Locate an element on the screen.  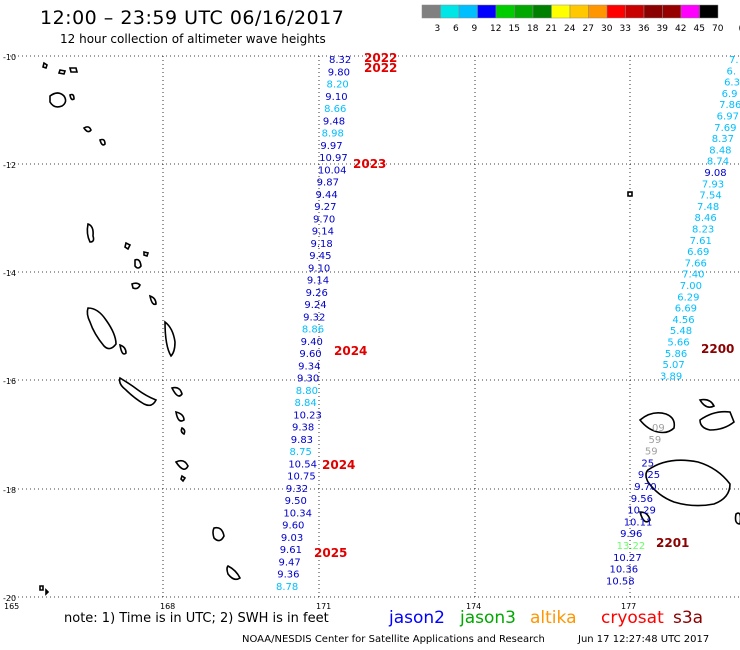
wave-height-value: 10.75 is located at coordinates (301, 477).